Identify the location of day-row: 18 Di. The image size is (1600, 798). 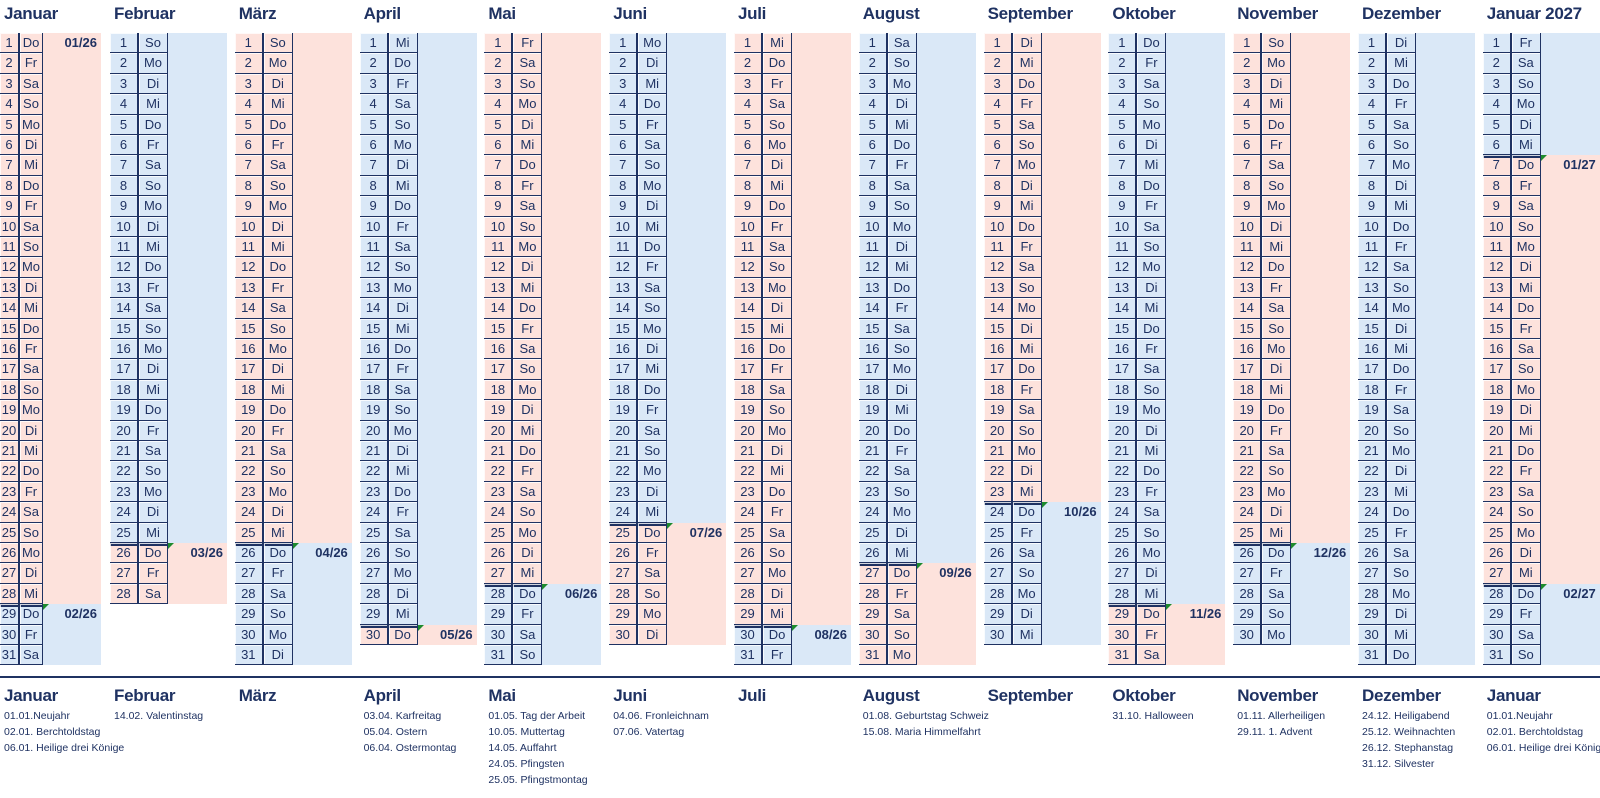
(917, 390).